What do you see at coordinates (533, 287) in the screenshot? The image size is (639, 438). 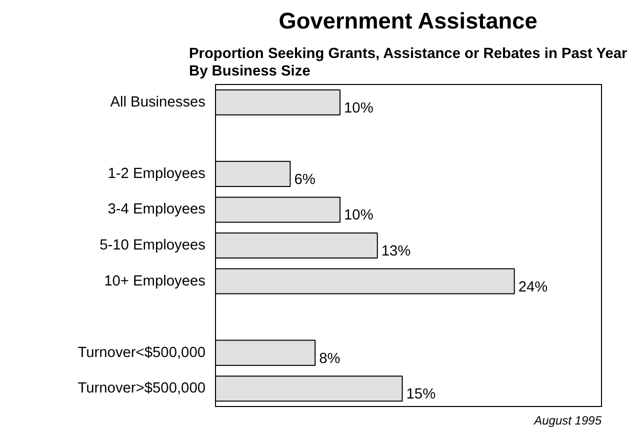 I see `data-label: 24%` at bounding box center [533, 287].